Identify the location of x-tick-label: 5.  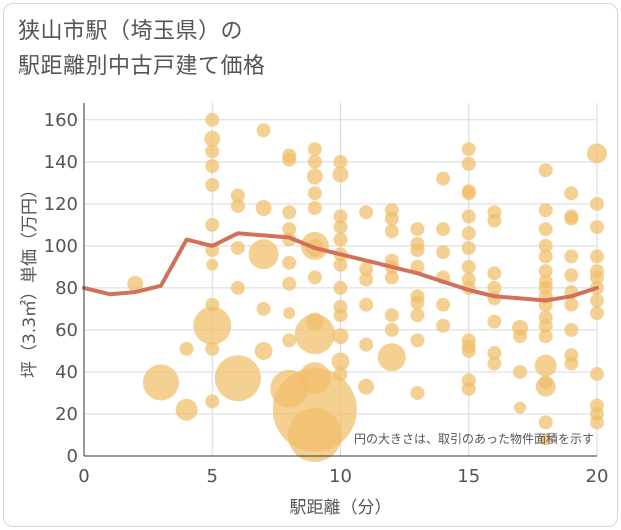
(212, 476).